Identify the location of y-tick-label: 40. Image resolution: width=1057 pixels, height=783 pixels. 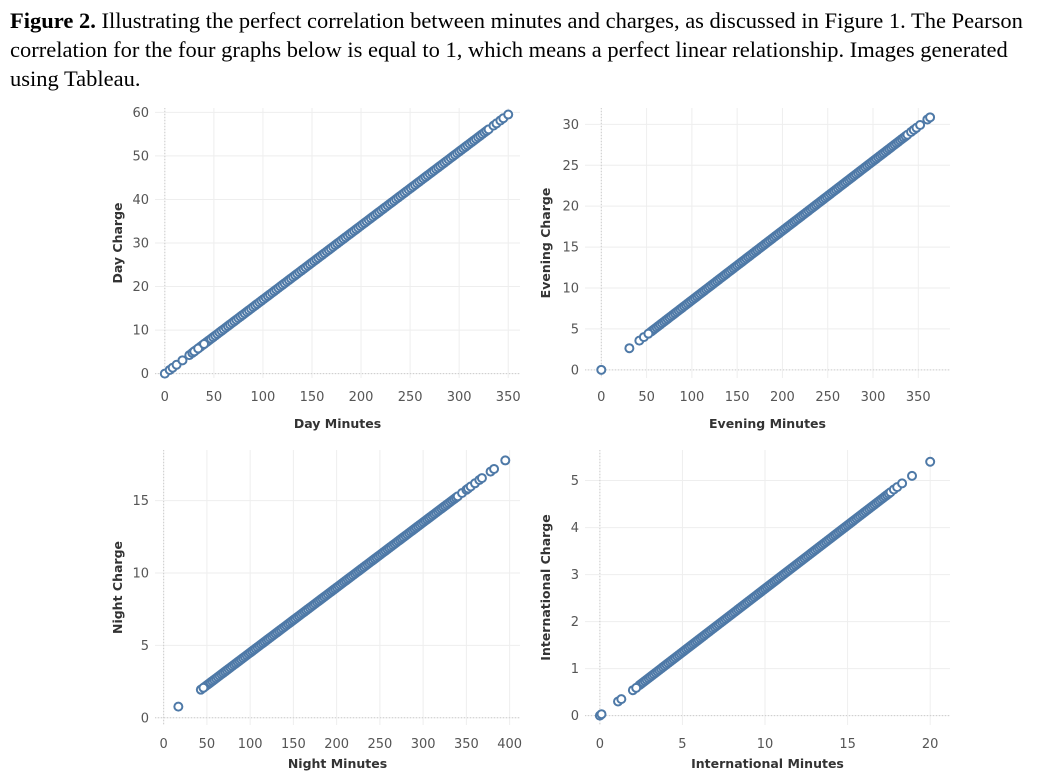
(140, 200).